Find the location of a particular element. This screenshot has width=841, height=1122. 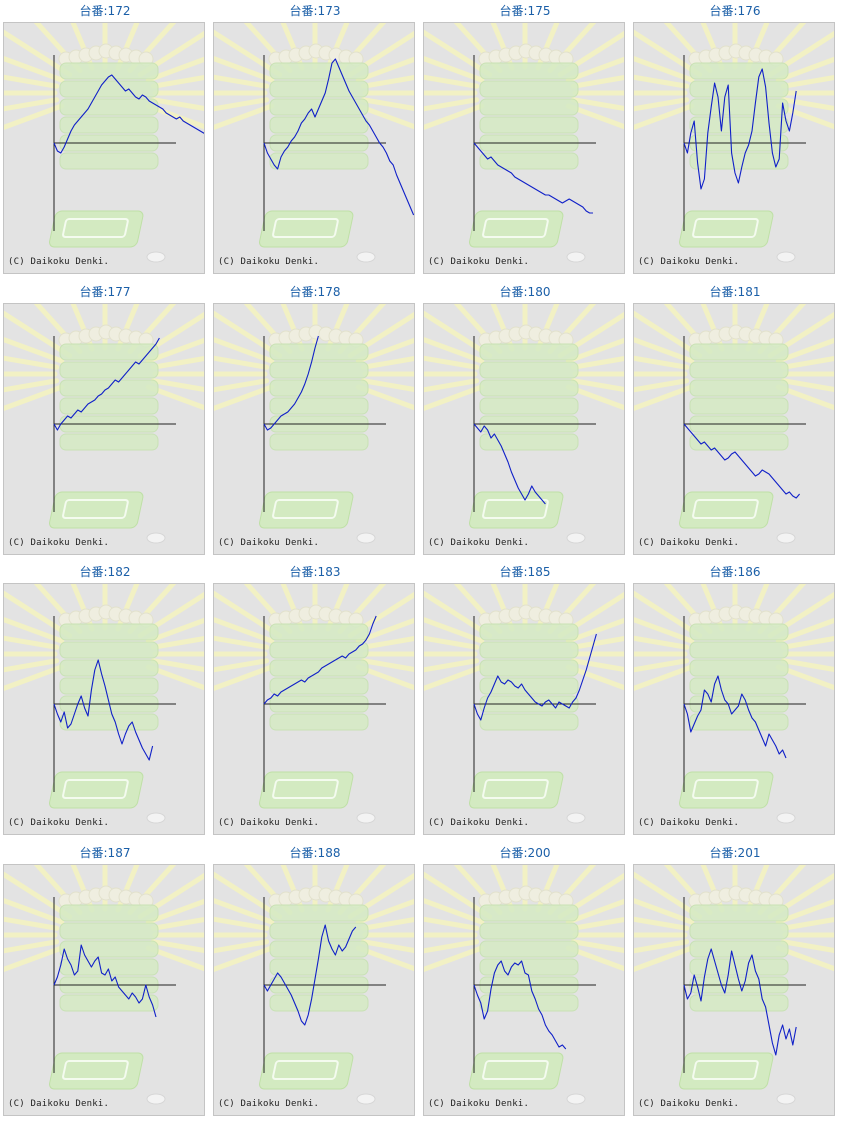

chart-title: 台番:178 is located at coordinates (315, 291).